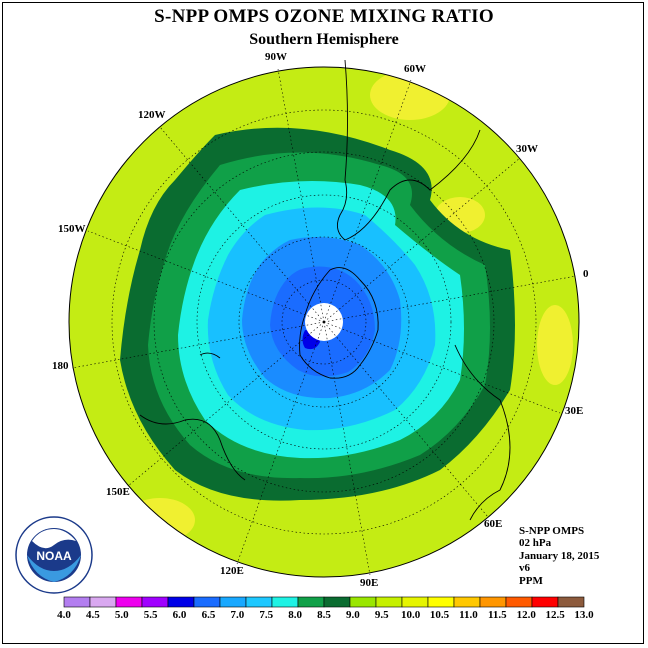 The height and width of the screenshot is (648, 648). I want to click on longitude-label-90w: 90W, so click(276, 57).